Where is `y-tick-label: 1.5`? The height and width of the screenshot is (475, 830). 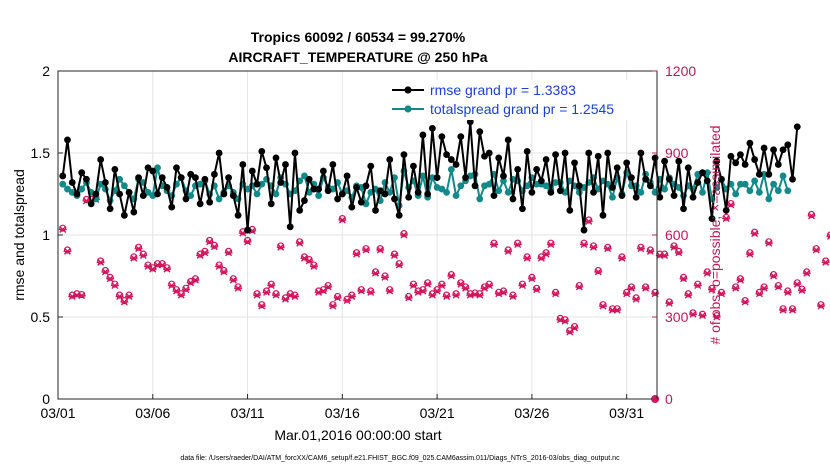 y-tick-label: 1.5 is located at coordinates (41, 153).